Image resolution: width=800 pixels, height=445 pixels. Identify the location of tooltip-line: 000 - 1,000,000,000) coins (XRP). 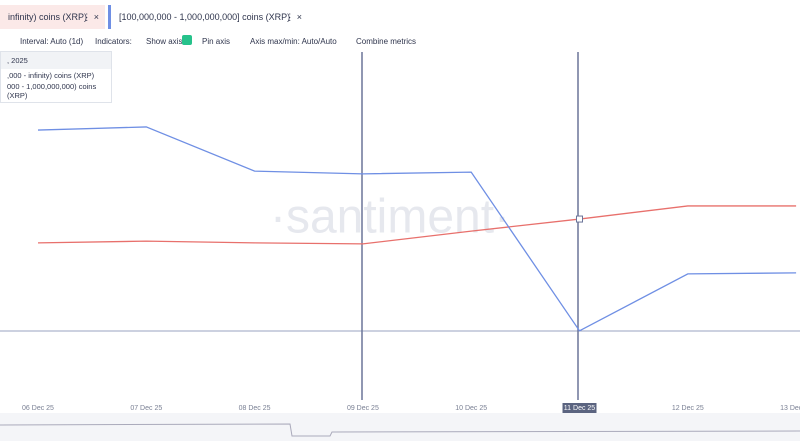
(52, 91).